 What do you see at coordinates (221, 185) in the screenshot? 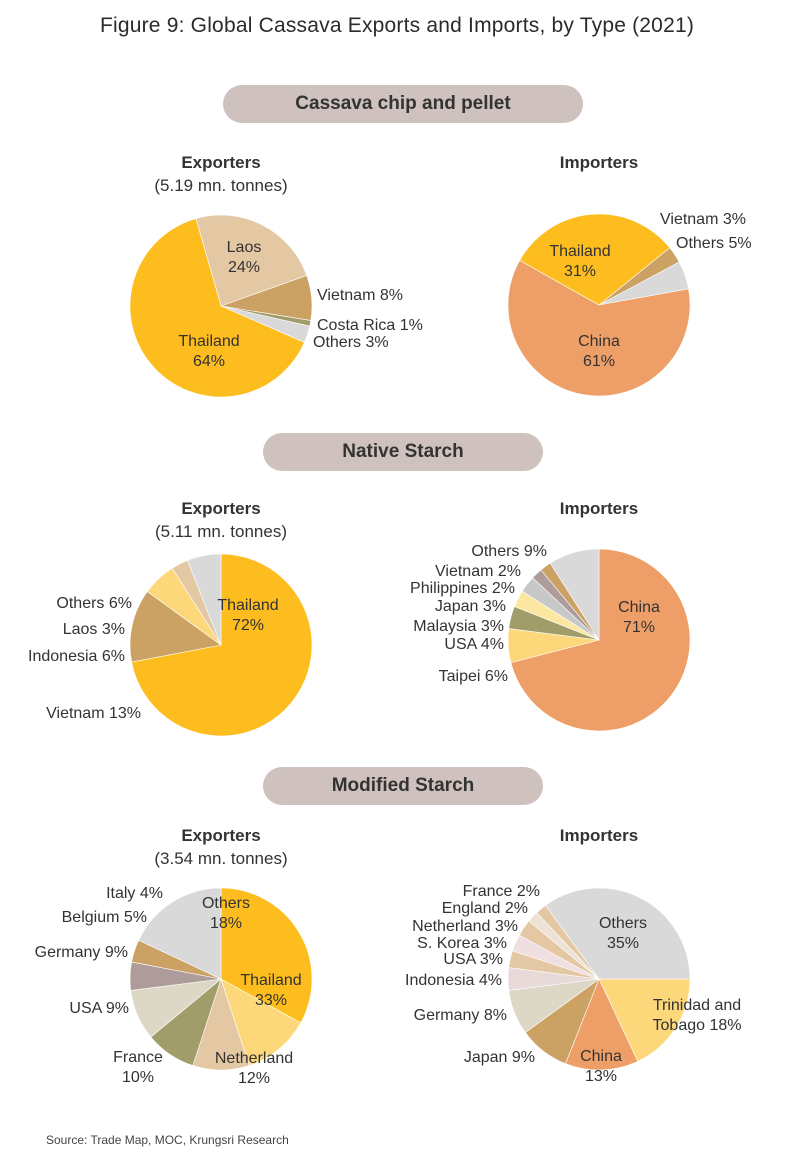
I see `chip-exporters-total: (5.19 mn. tonnes)` at bounding box center [221, 185].